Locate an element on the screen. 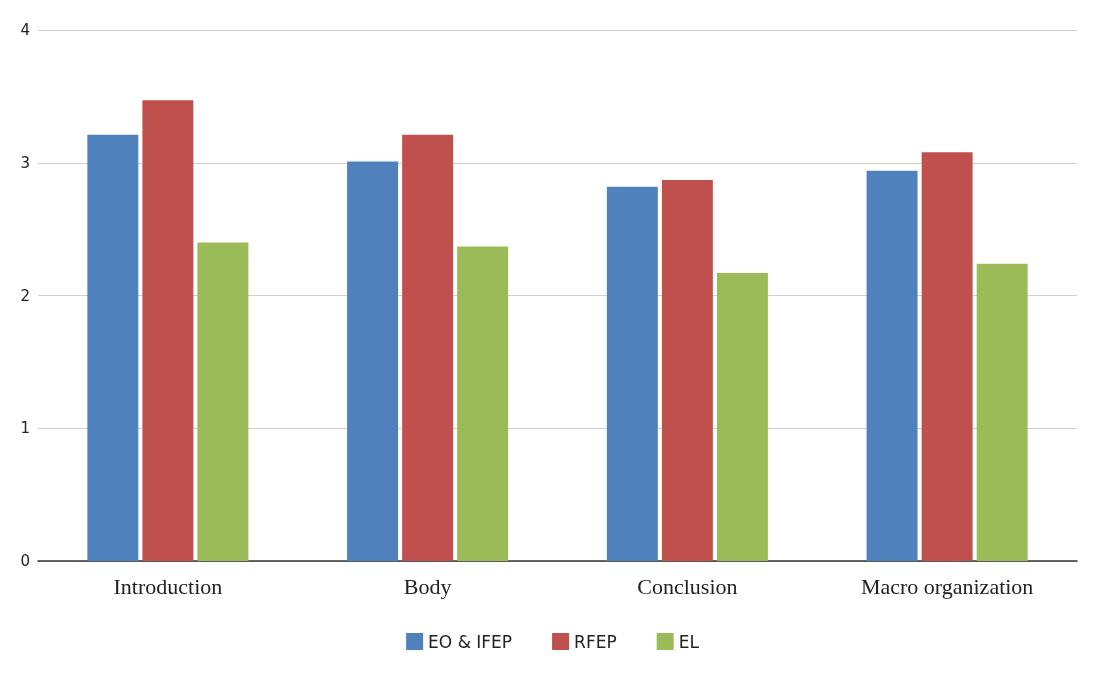 This screenshot has width=1105, height=677. y-tick-label: 3 is located at coordinates (25, 162).